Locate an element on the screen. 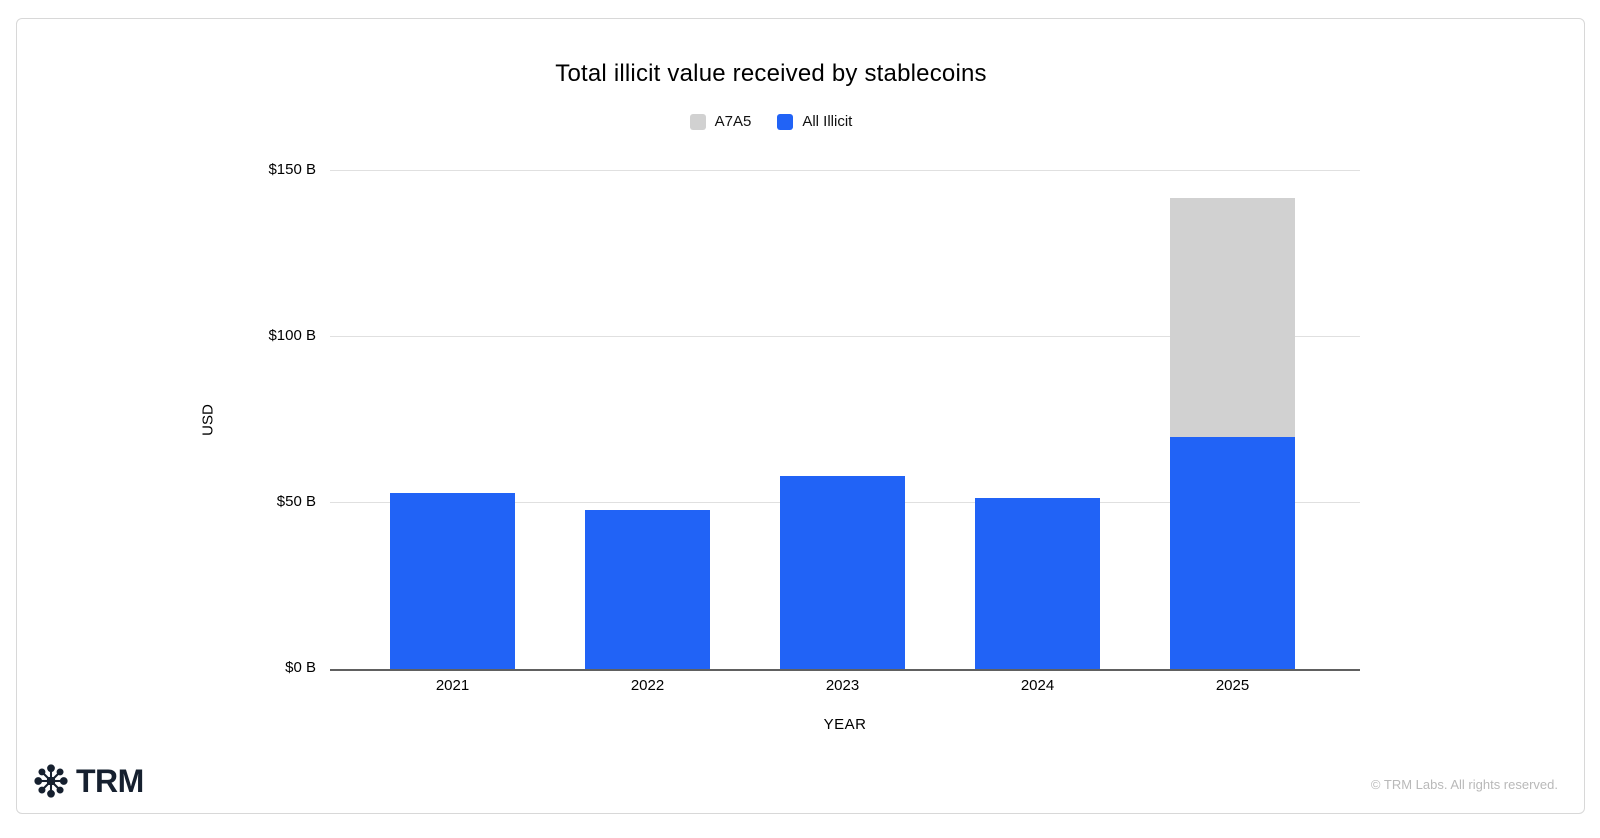 Image resolution: width=1600 pixels, height=838 pixels. y-tick-label: $50 B is located at coordinates (296, 501).